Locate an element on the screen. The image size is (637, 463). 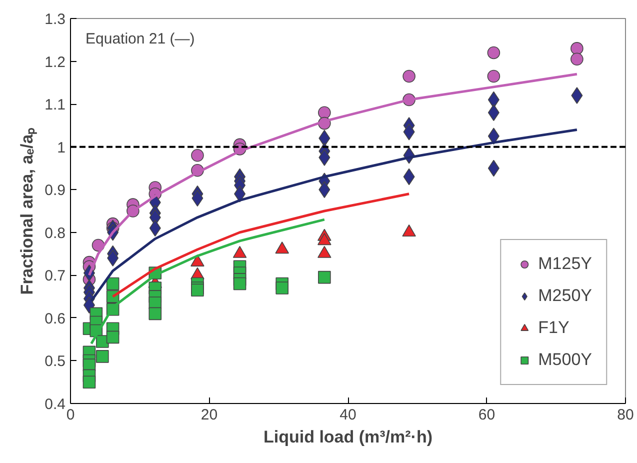
y-tick-label: 0.8 is located at coordinates (55, 233).